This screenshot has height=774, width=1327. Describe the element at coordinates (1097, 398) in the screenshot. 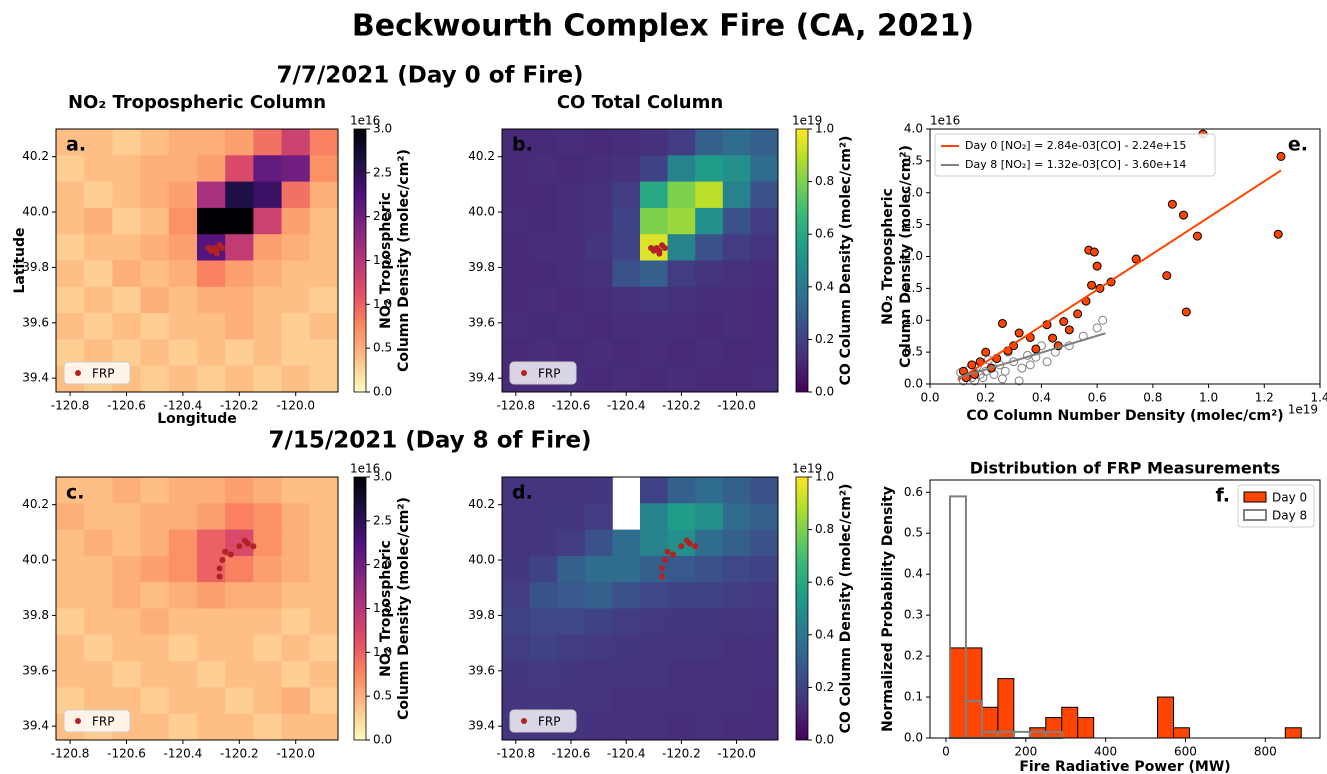

I see `x-tick-label: 0.6` at that location.